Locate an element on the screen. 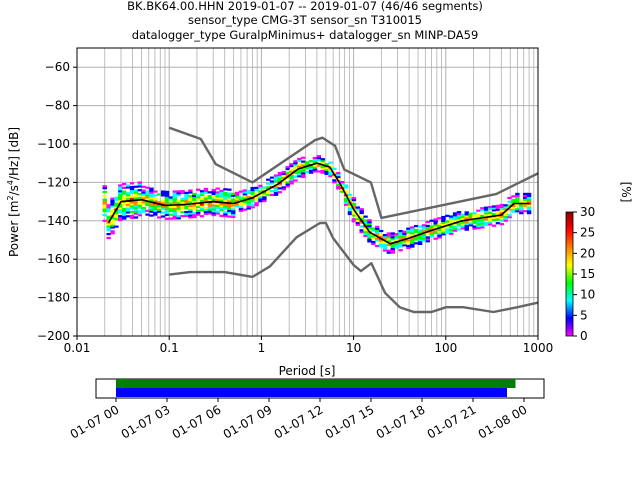 Image resolution: width=640 pixels, height=480 pixels. y-tick-label: −200 is located at coordinates (53, 336).